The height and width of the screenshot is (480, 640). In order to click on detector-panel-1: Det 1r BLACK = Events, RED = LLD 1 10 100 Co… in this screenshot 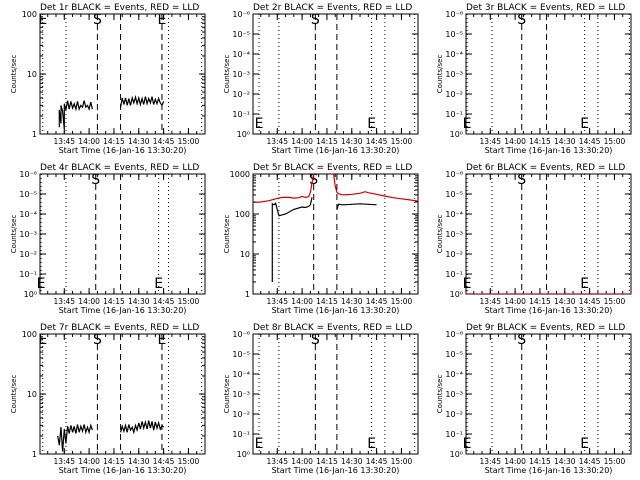, I will do `click(108, 79)`.